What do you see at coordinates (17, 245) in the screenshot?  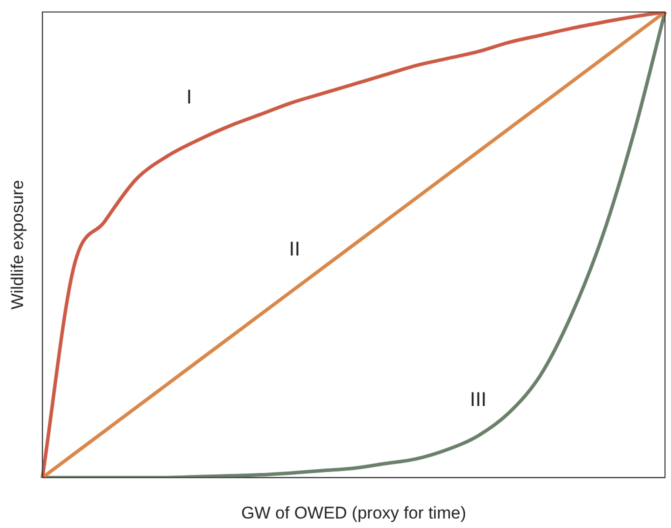 I see `y-axis-title: Wildlife exposure` at bounding box center [17, 245].